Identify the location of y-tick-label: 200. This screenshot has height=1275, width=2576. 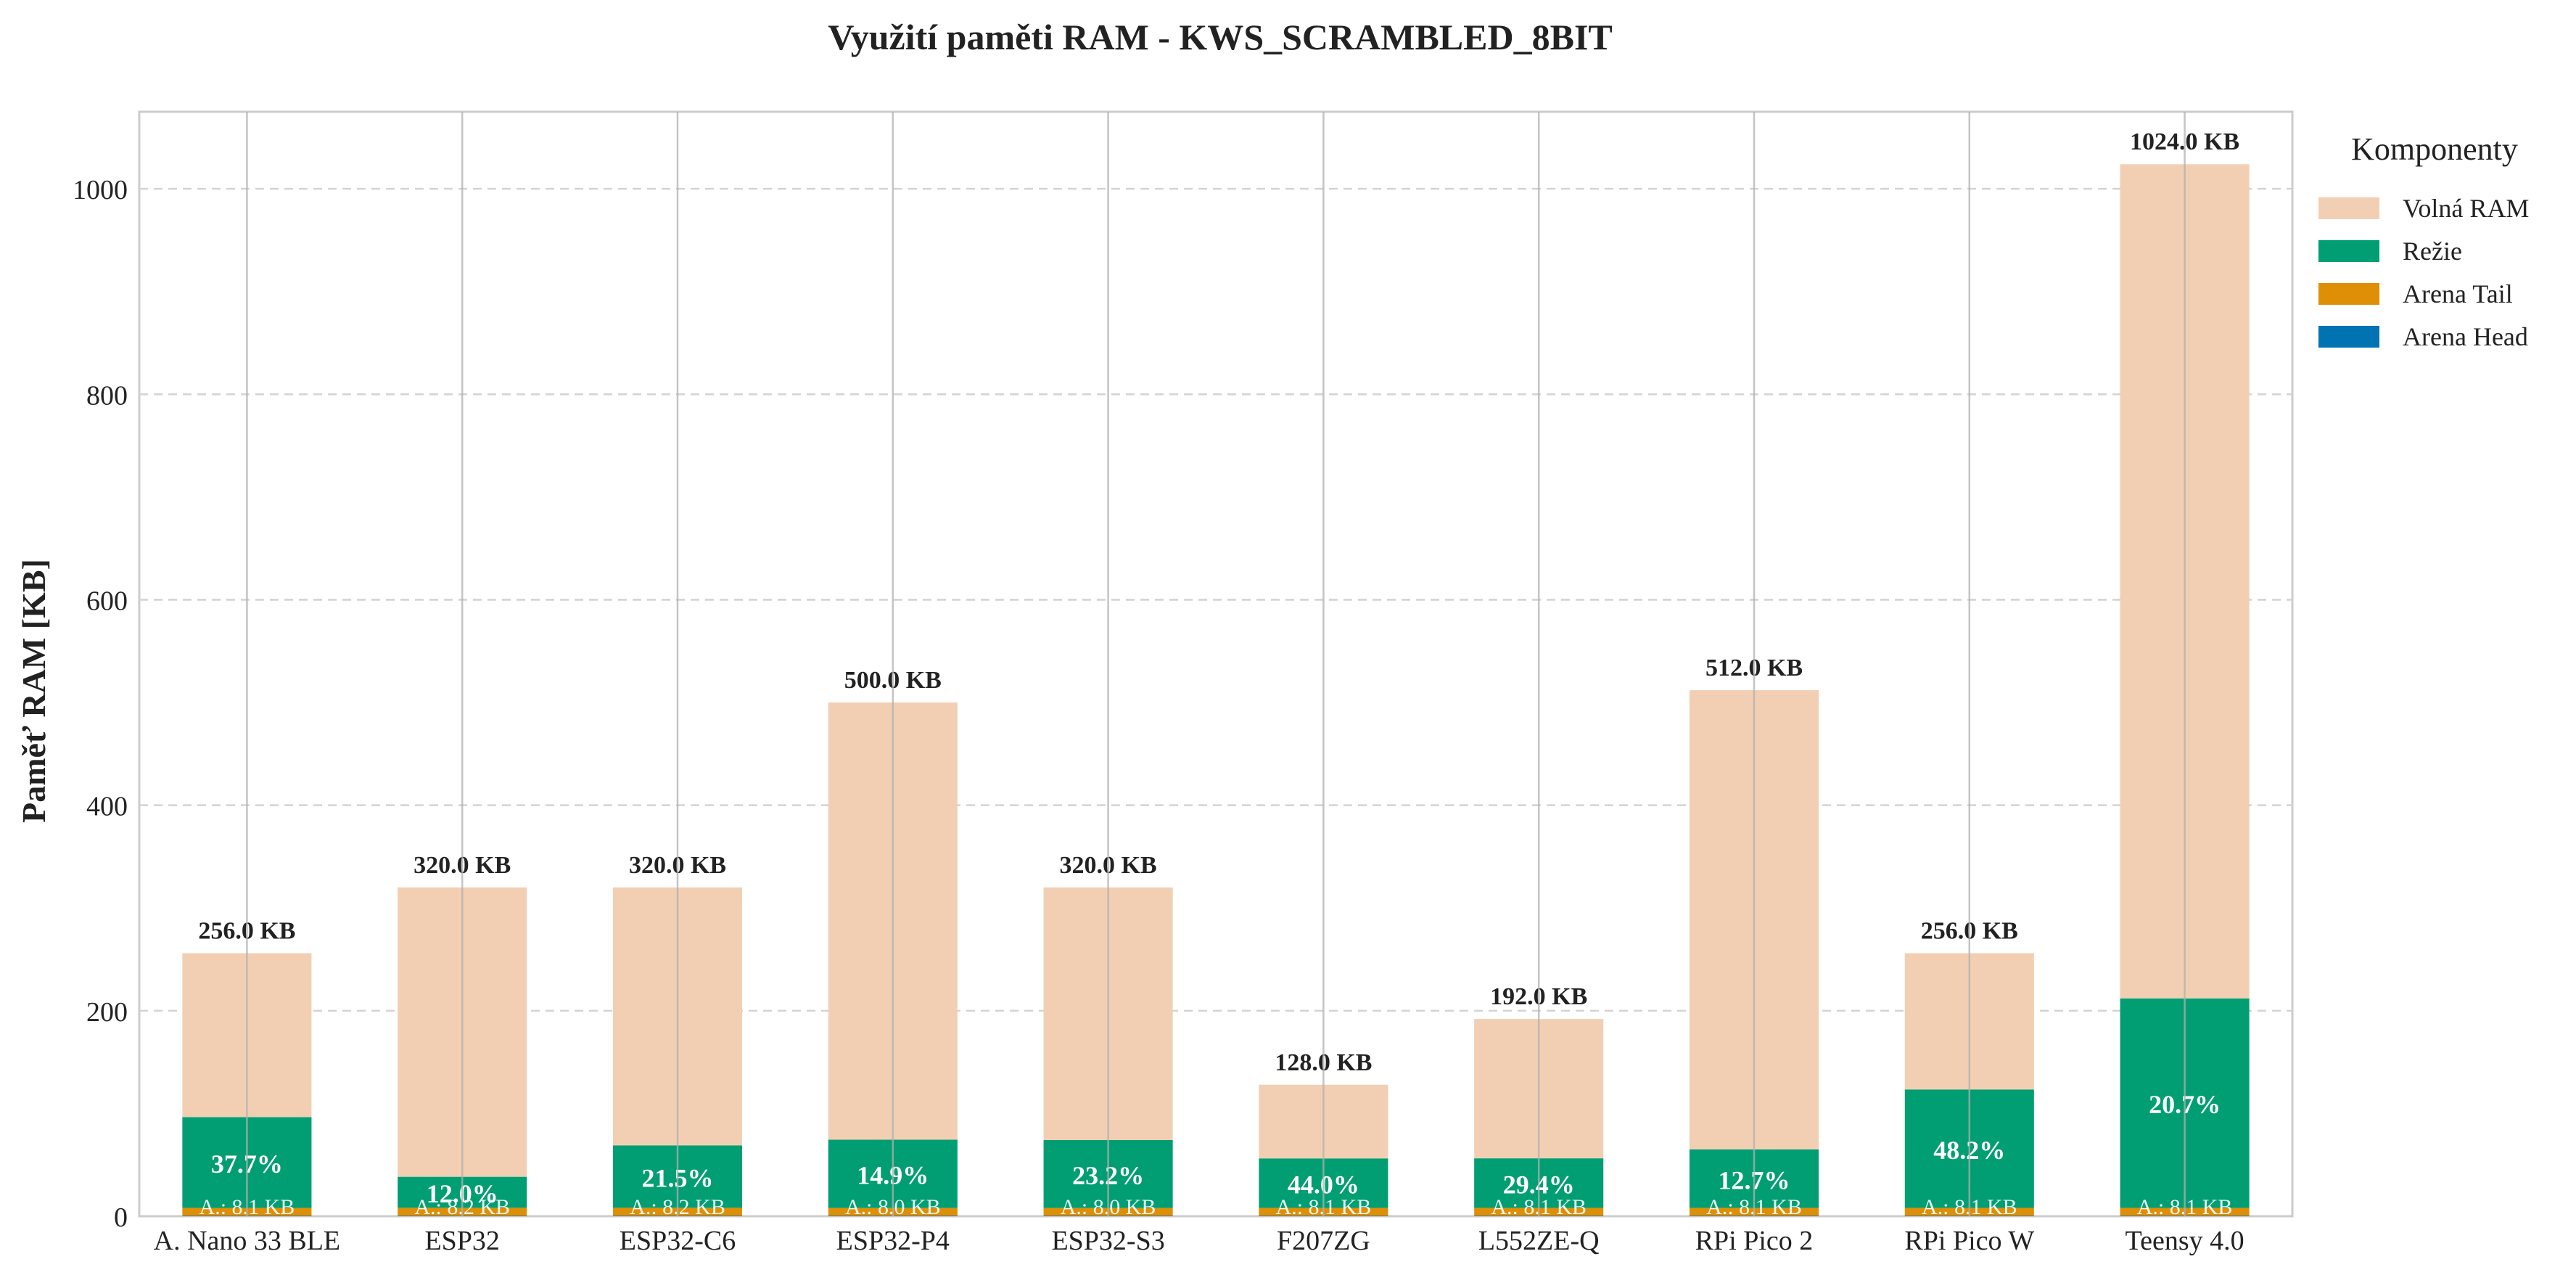
(107, 1012).